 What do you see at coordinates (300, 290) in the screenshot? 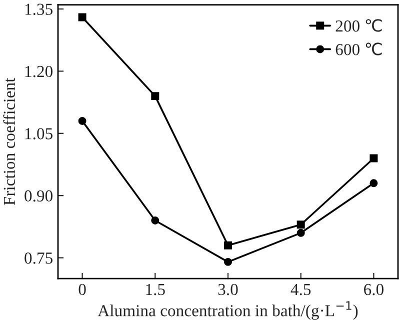
I see `x-tick-label: 4.5` at bounding box center [300, 290].